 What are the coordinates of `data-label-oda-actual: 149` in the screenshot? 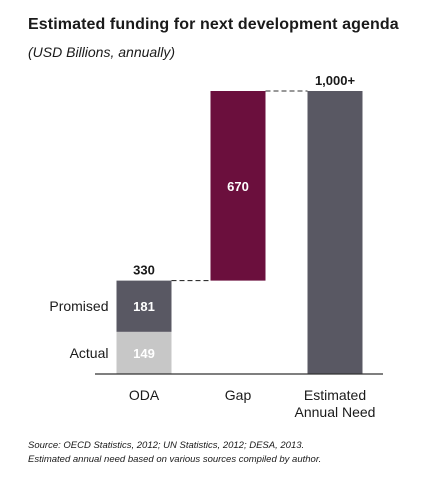 It's located at (144, 353).